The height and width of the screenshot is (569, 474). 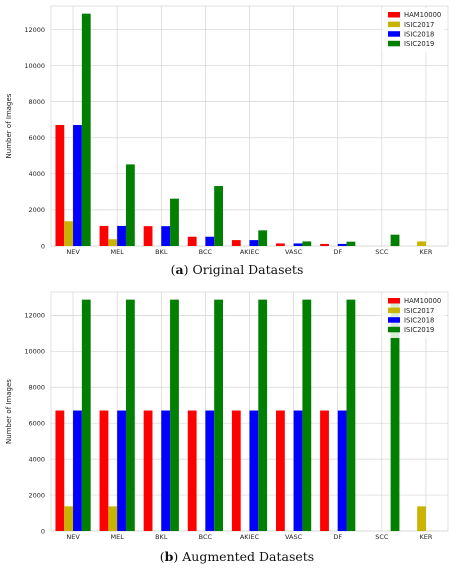 I want to click on bar-ham10000-bcc, so click(x=192, y=470).